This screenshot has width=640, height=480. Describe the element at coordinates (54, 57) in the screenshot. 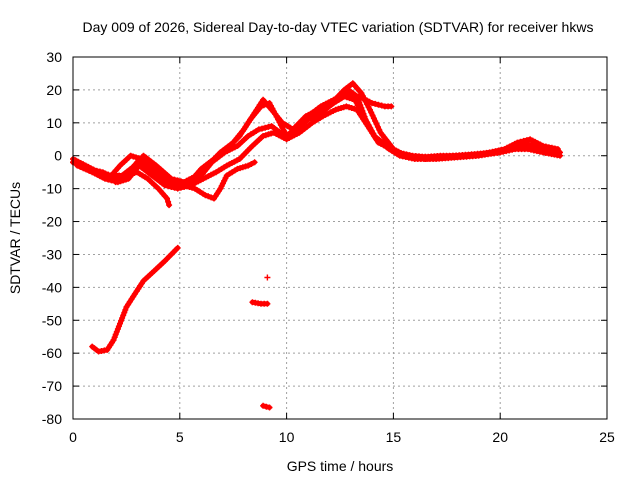

I see `y-tick-label: 30` at that location.